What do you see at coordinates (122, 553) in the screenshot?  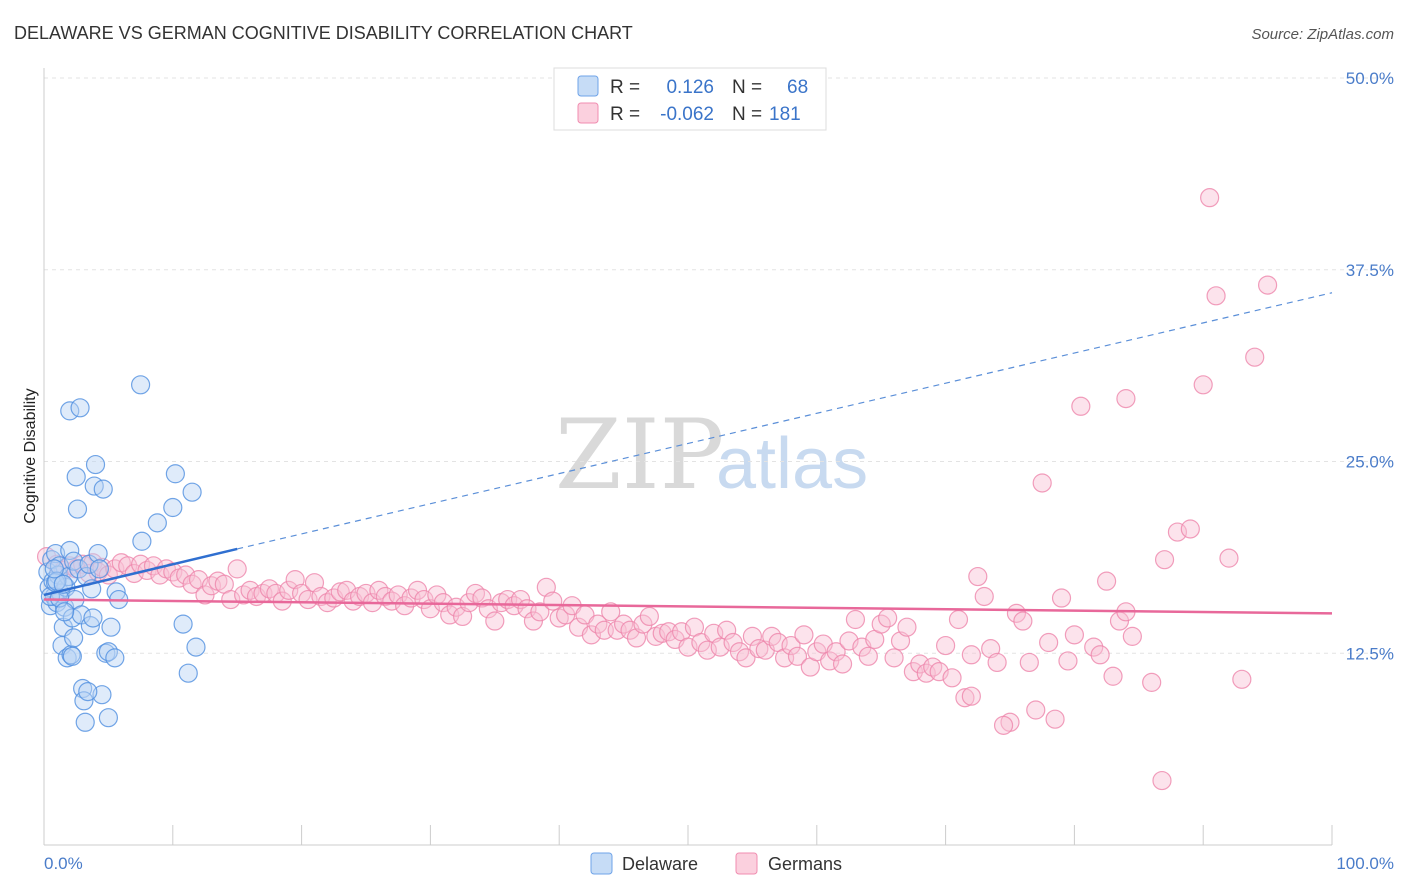 I see `delaware-points` at bounding box center [122, 553].